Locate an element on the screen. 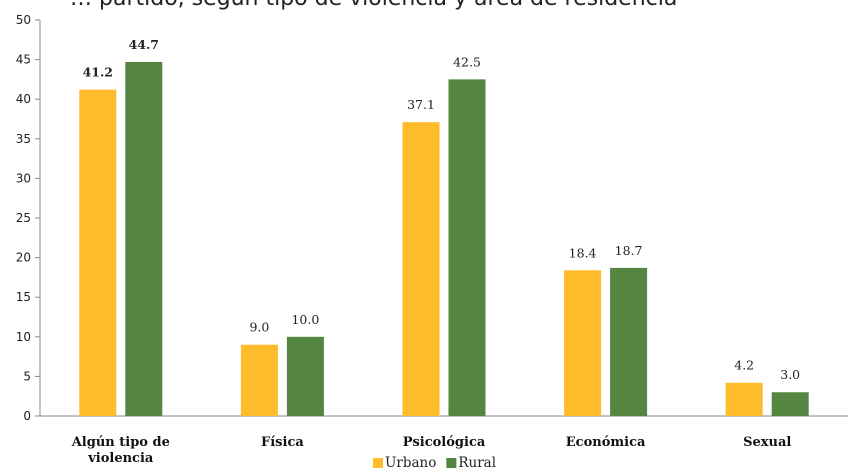  category-label: Algún tipo de is located at coordinates (120, 442).